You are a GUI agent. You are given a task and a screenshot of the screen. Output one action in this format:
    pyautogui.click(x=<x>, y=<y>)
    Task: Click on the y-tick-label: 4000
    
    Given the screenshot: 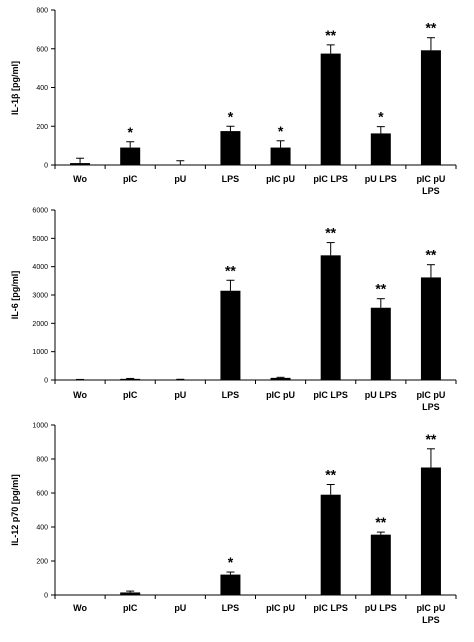 What is the action you would take?
    pyautogui.click(x=40, y=267)
    